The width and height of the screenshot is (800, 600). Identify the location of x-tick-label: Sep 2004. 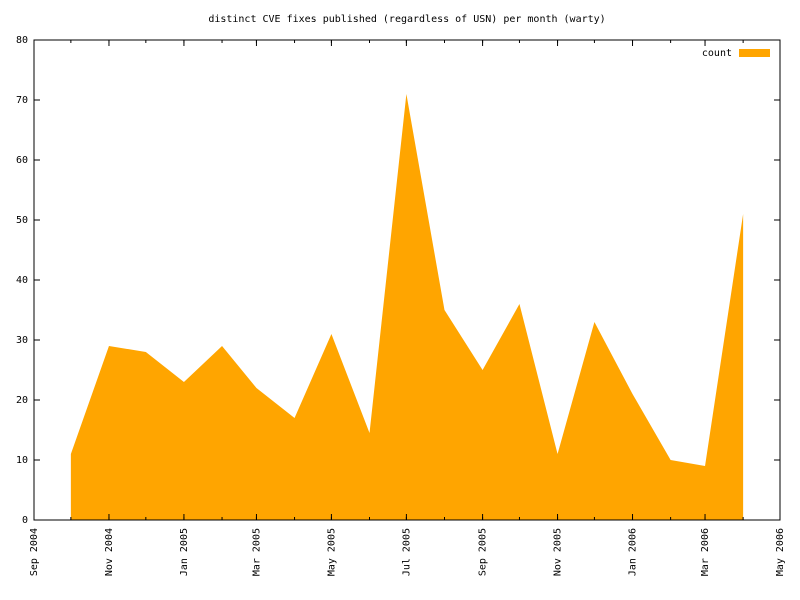
(34, 552).